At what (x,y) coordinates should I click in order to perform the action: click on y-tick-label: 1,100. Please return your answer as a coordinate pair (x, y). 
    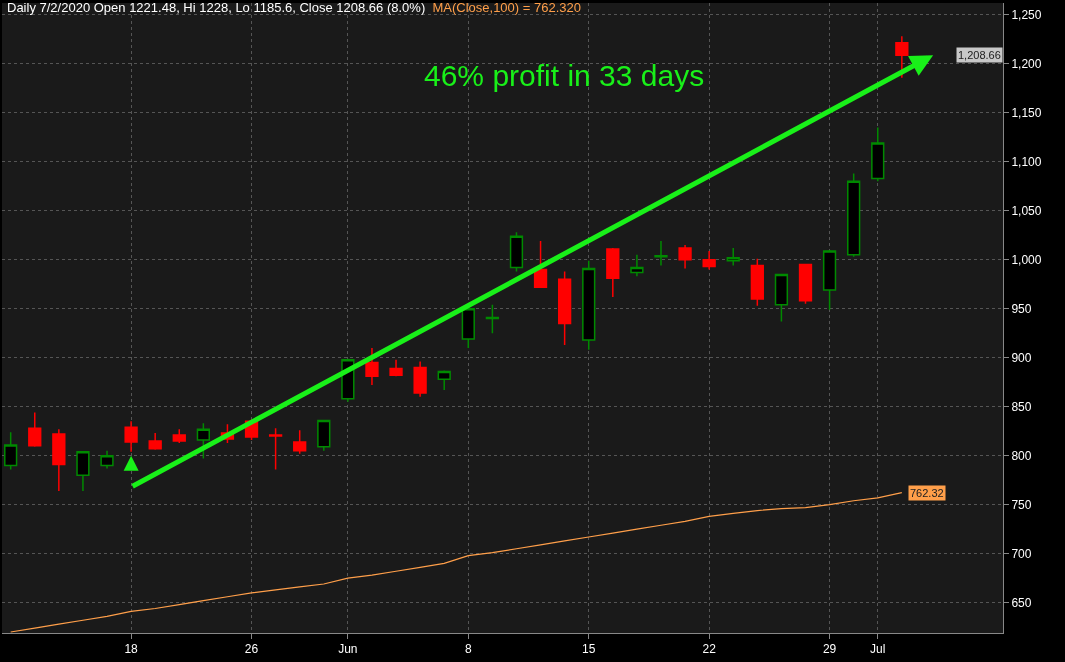
    Looking at the image, I should click on (1026, 161).